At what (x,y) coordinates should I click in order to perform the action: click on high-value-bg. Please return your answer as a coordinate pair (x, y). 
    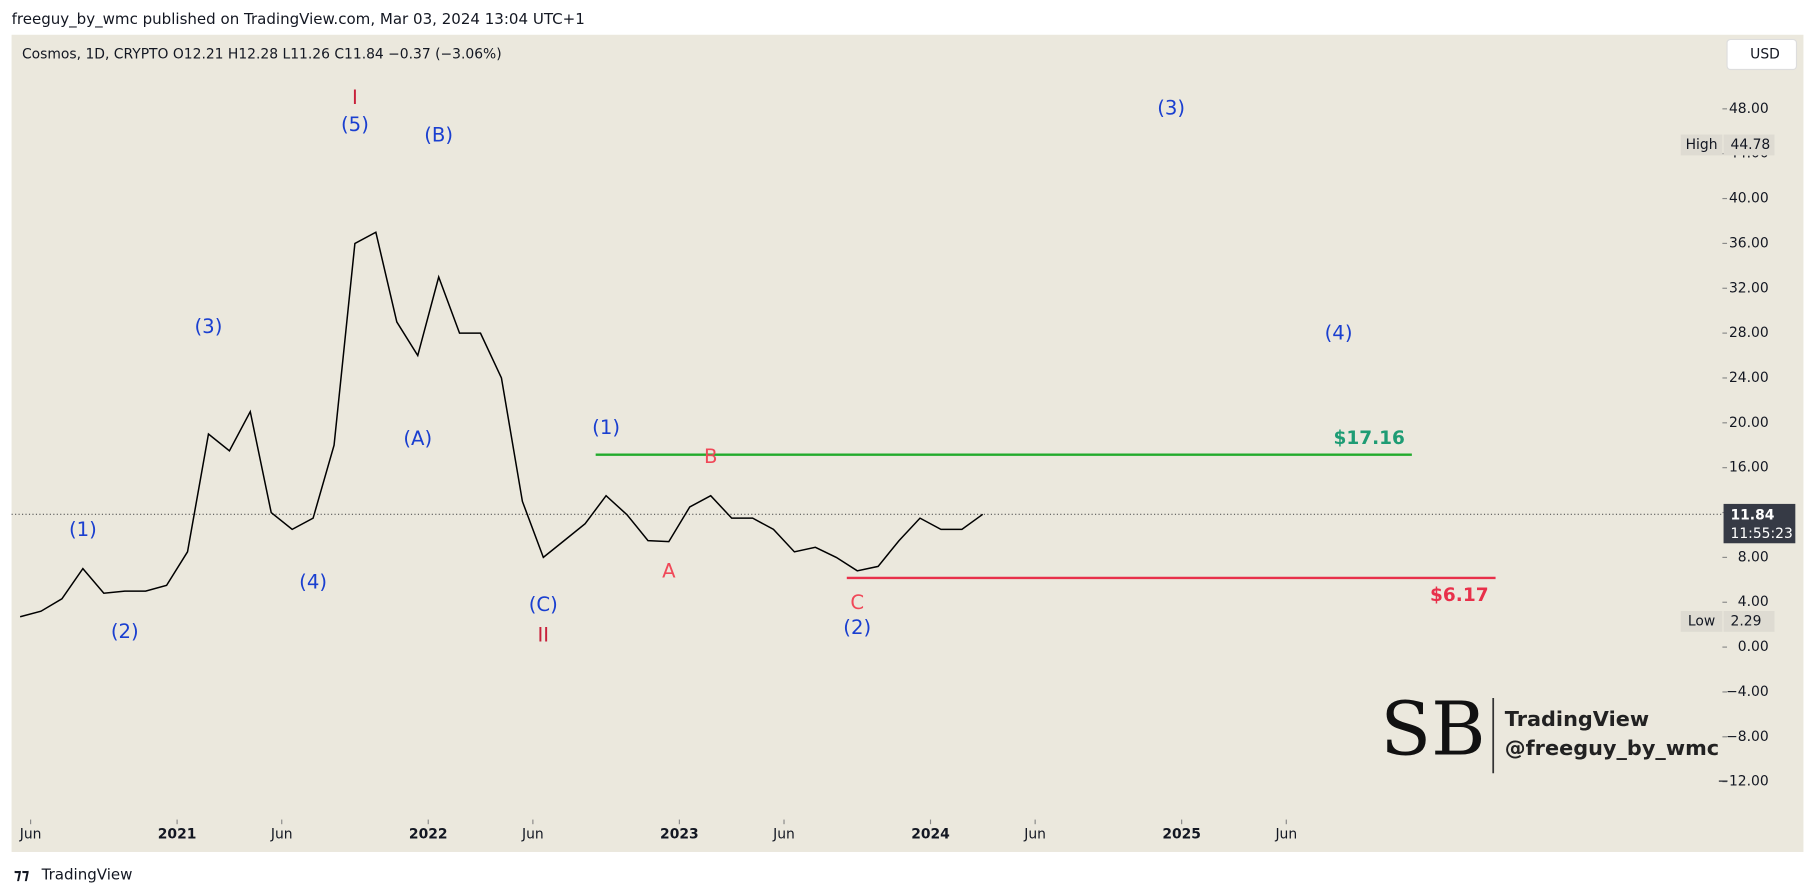
    Looking at the image, I should click on (1749, 145).